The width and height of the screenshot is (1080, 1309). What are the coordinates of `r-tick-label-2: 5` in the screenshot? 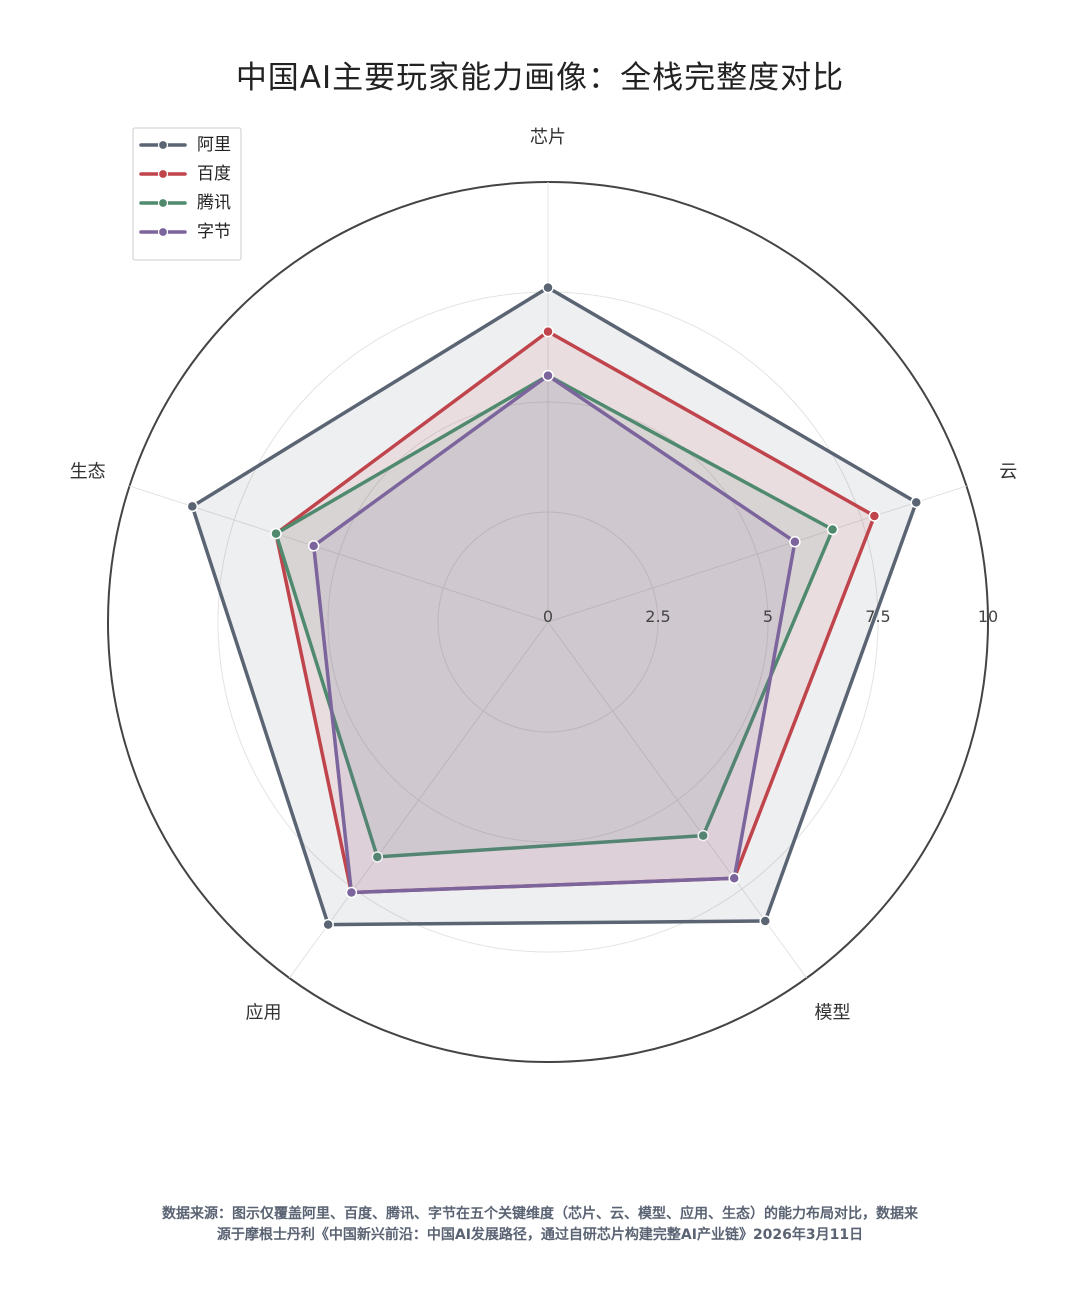 It's located at (768, 616).